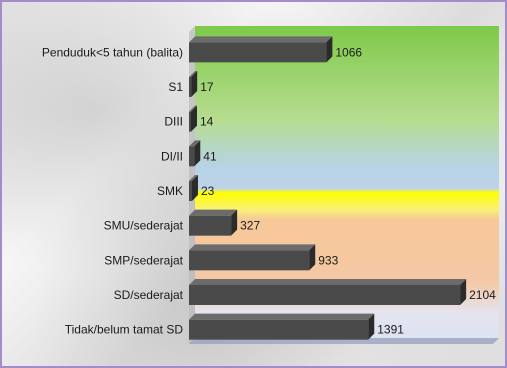 Image resolution: width=507 pixels, height=368 pixels. I want to click on category-label: SMU/sederajat, so click(144, 226).